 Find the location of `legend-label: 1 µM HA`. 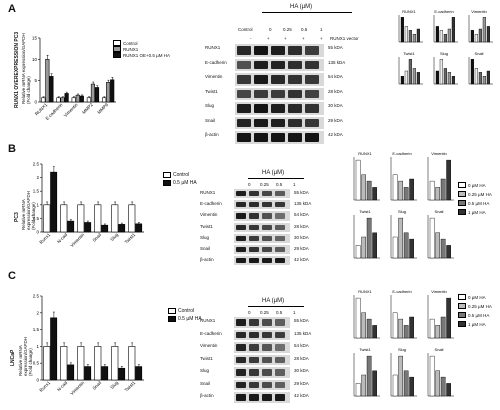

legend-label: 1 µM HA is located at coordinates (477, 212).